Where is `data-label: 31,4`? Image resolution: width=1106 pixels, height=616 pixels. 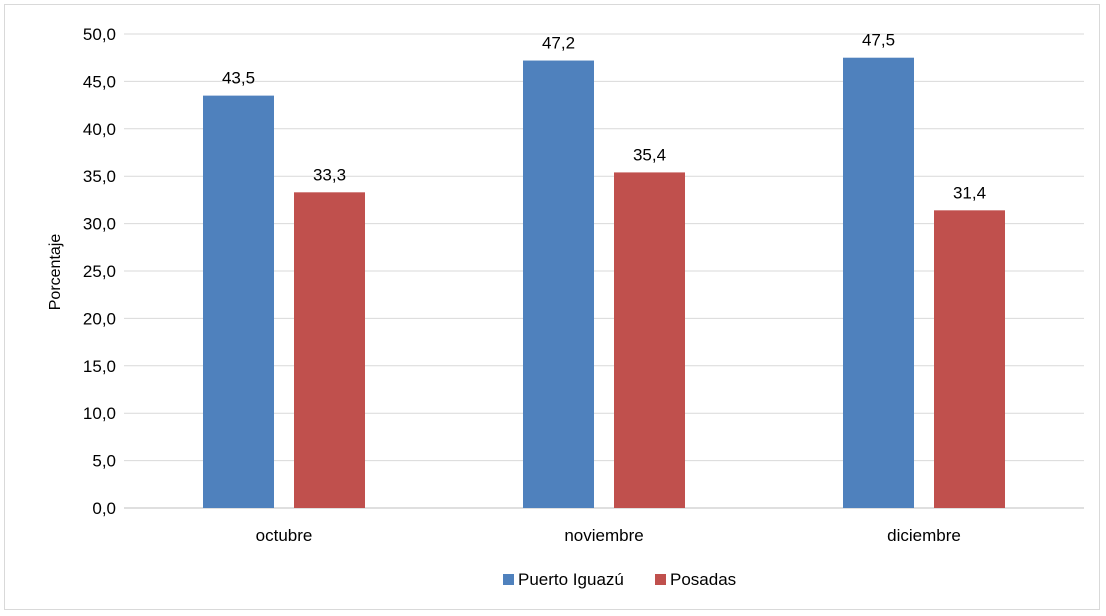
data-label: 31,4 is located at coordinates (969, 192).